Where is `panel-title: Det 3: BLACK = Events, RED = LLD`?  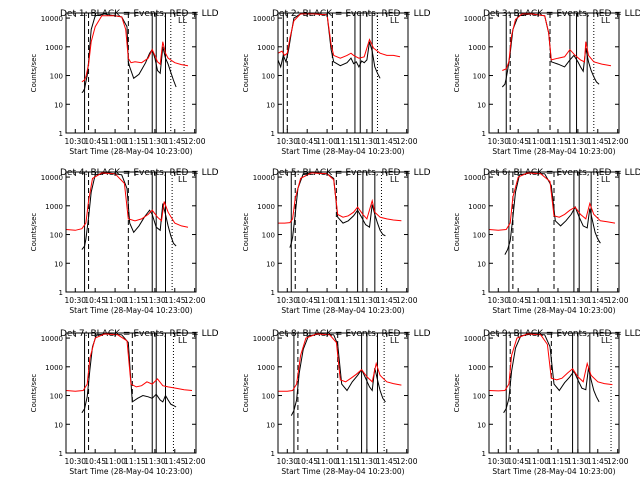 panel-title: Det 3: BLACK = Events, RED = LLD is located at coordinates (561, 14).